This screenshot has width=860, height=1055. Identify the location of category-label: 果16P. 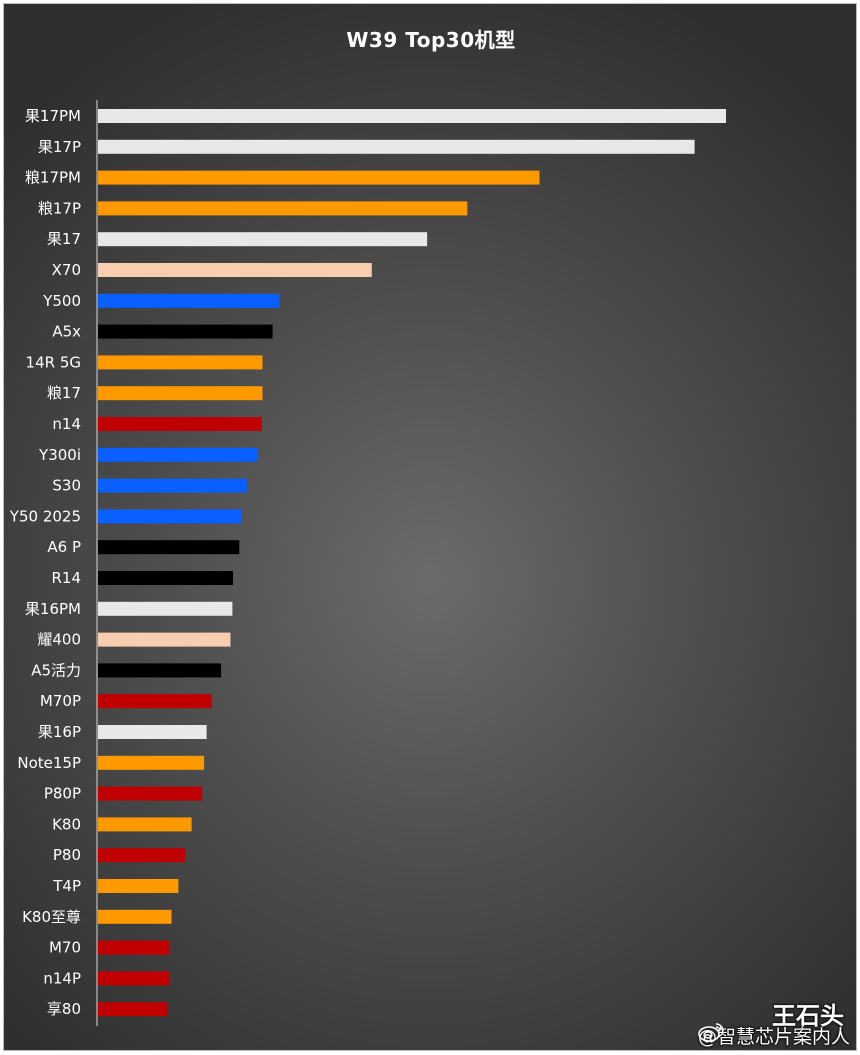
(59, 732).